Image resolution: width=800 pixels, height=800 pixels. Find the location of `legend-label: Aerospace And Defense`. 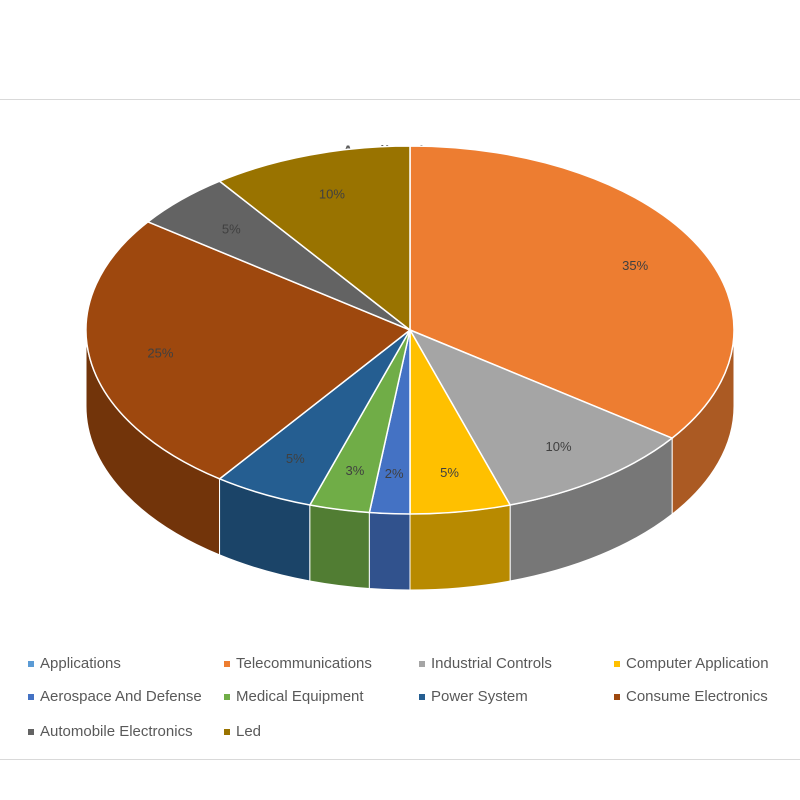

legend-label: Aerospace And Defense is located at coordinates (121, 696).